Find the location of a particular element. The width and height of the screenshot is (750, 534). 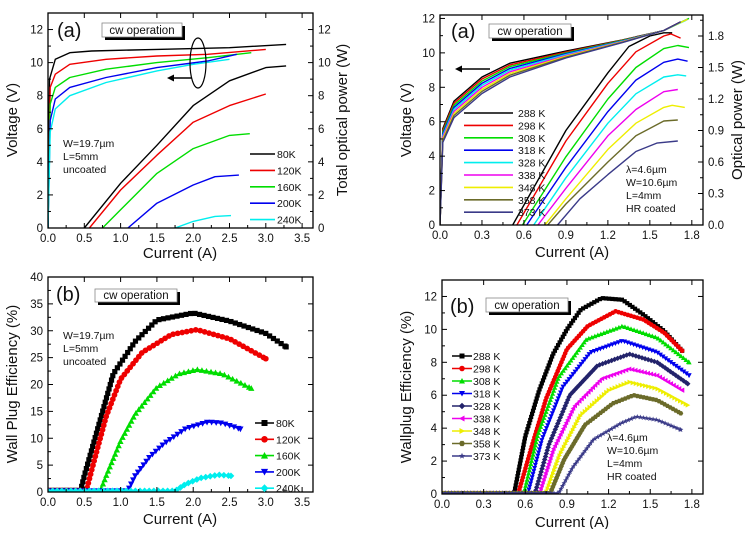

legend-label: 120K is located at coordinates (288, 440).